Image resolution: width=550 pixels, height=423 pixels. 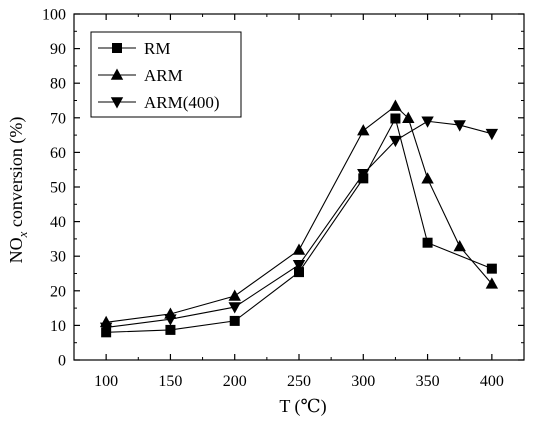 What do you see at coordinates (58, 84) in the screenshot?
I see `y-tick-label: 80` at bounding box center [58, 84].